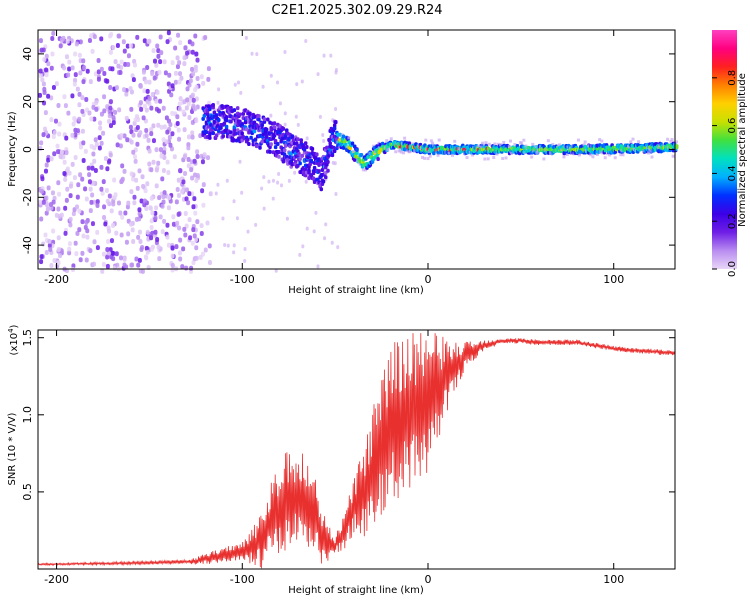 This screenshot has width=750, height=604. Describe the element at coordinates (428, 579) in the screenshot. I see `snr-x-tick-label: 0` at that location.